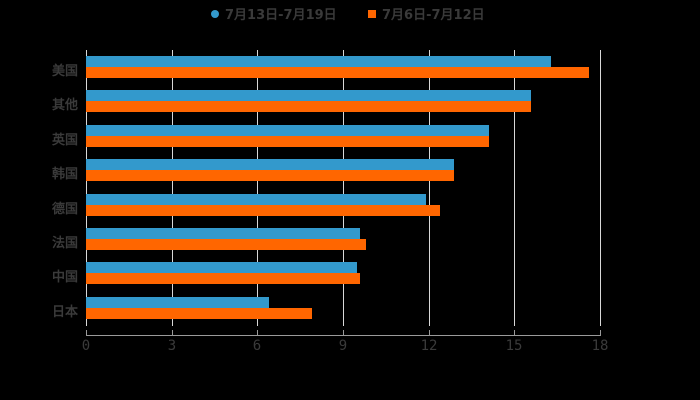 The image size is (700, 400). I want to click on x-axis-tick-label: 18, so click(600, 346).